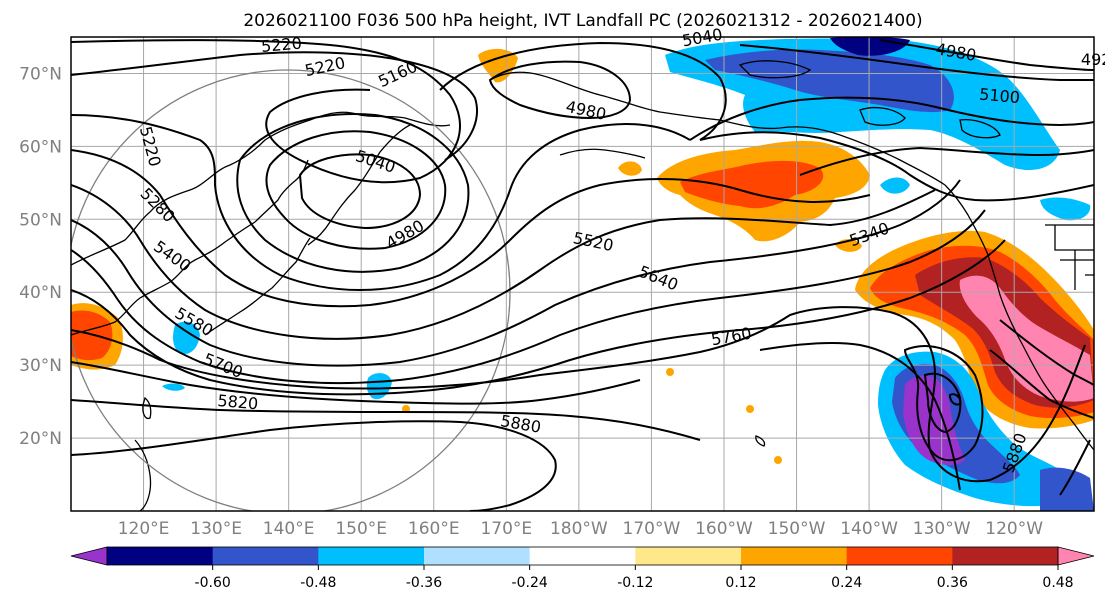 The image size is (1105, 604). Describe the element at coordinates (740, 583) in the screenshot. I see `colorbar-tick-label: 0.12` at that location.